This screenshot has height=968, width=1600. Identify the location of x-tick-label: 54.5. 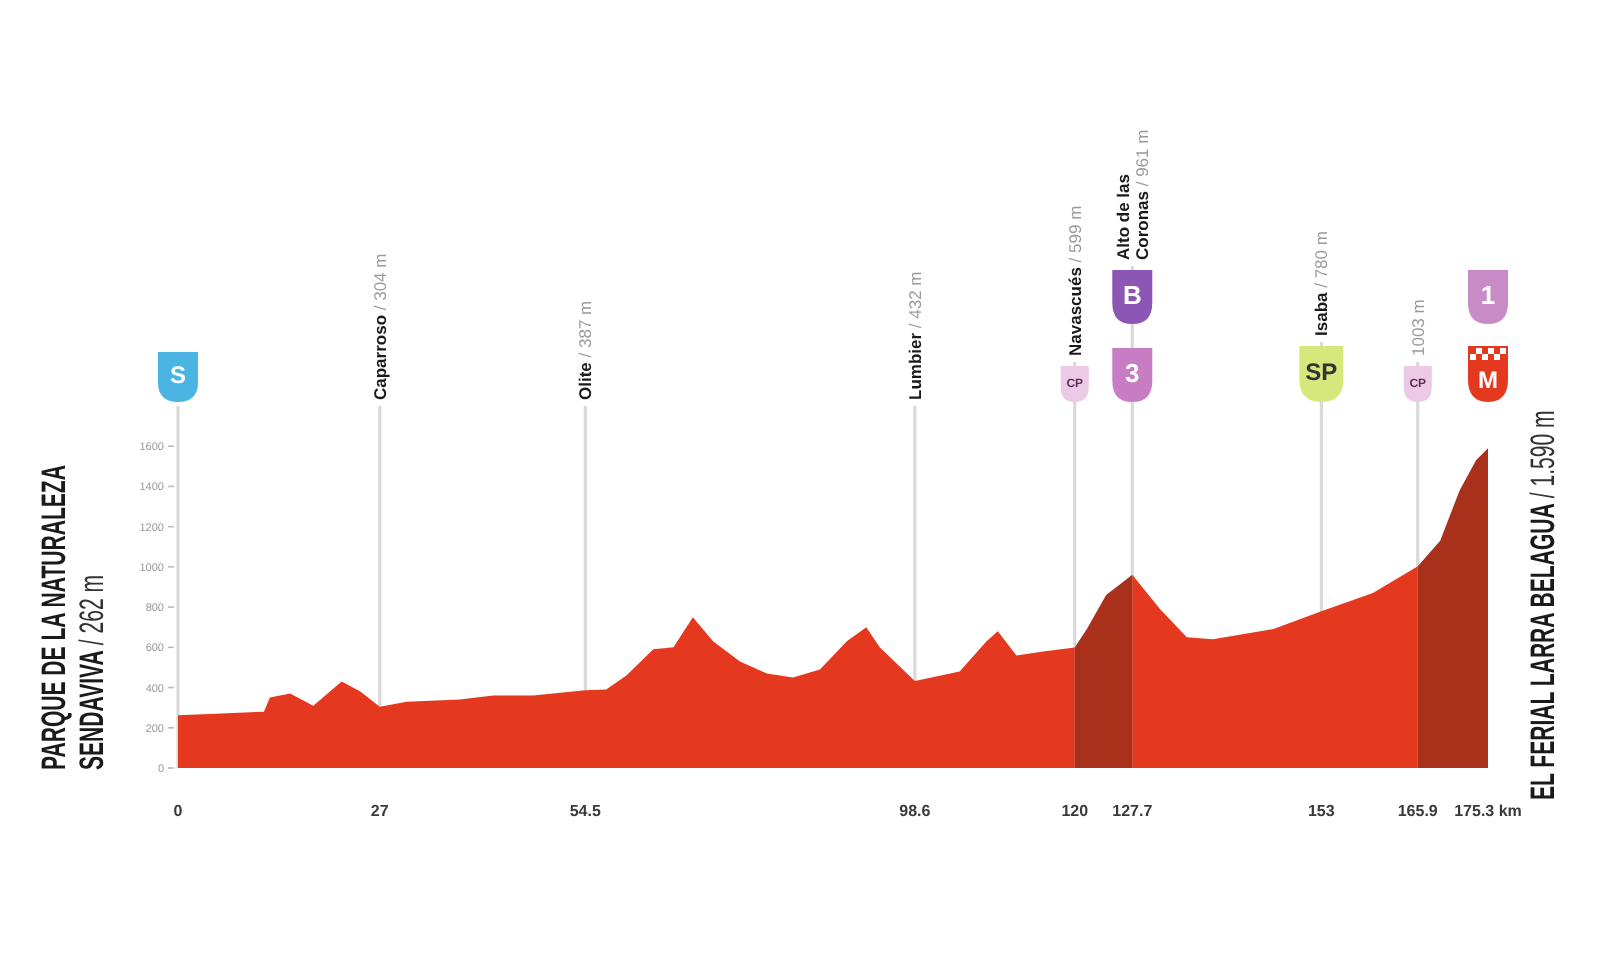
(585, 811).